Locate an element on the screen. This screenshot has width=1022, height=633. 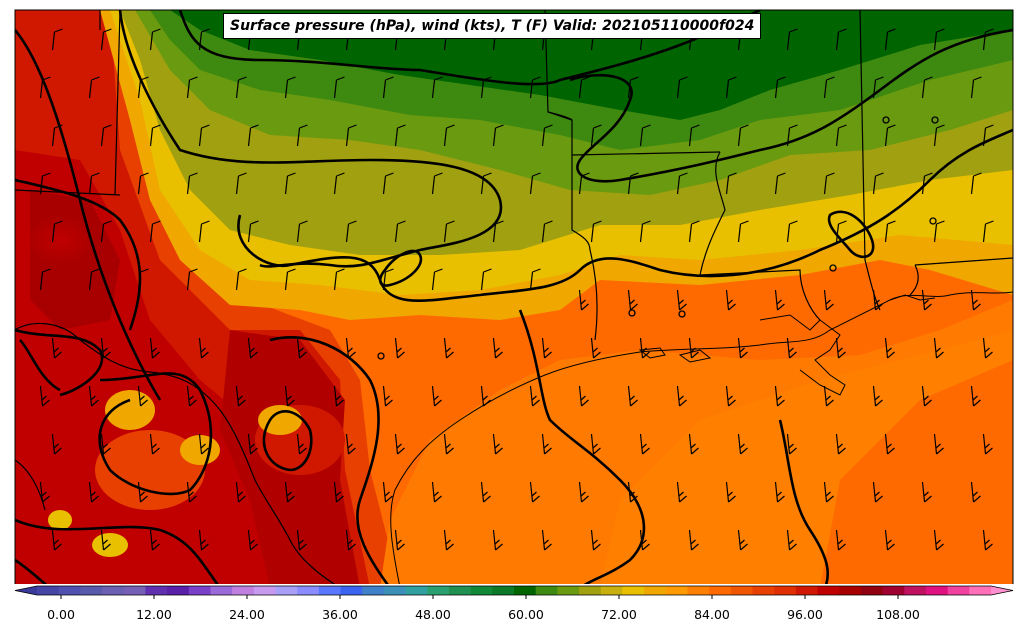
colorbar-outline is located at coordinates (514, 590).